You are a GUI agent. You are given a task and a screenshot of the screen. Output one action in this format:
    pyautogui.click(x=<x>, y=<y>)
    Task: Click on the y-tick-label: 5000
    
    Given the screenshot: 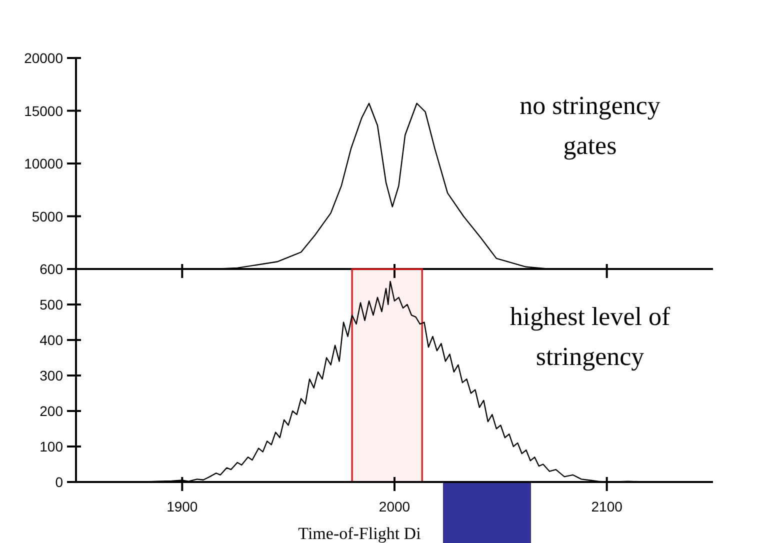 What is the action you would take?
    pyautogui.click(x=48, y=216)
    